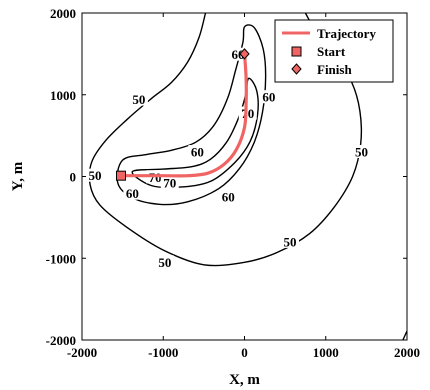 This screenshot has width=430, height=390. What do you see at coordinates (18, 176) in the screenshot?
I see `y-axis-label: Y, m` at bounding box center [18, 176].